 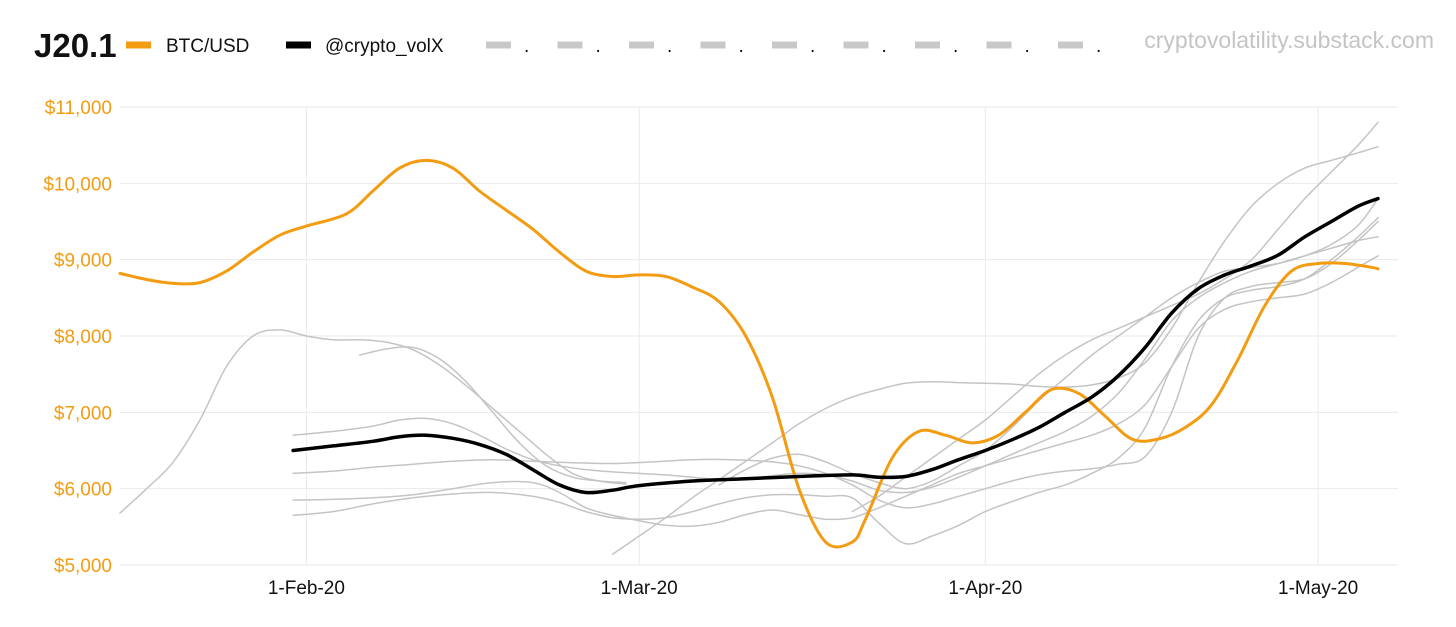 What do you see at coordinates (384, 46) in the screenshot?
I see `legend-label-volx: @crypto_volX` at bounding box center [384, 46].